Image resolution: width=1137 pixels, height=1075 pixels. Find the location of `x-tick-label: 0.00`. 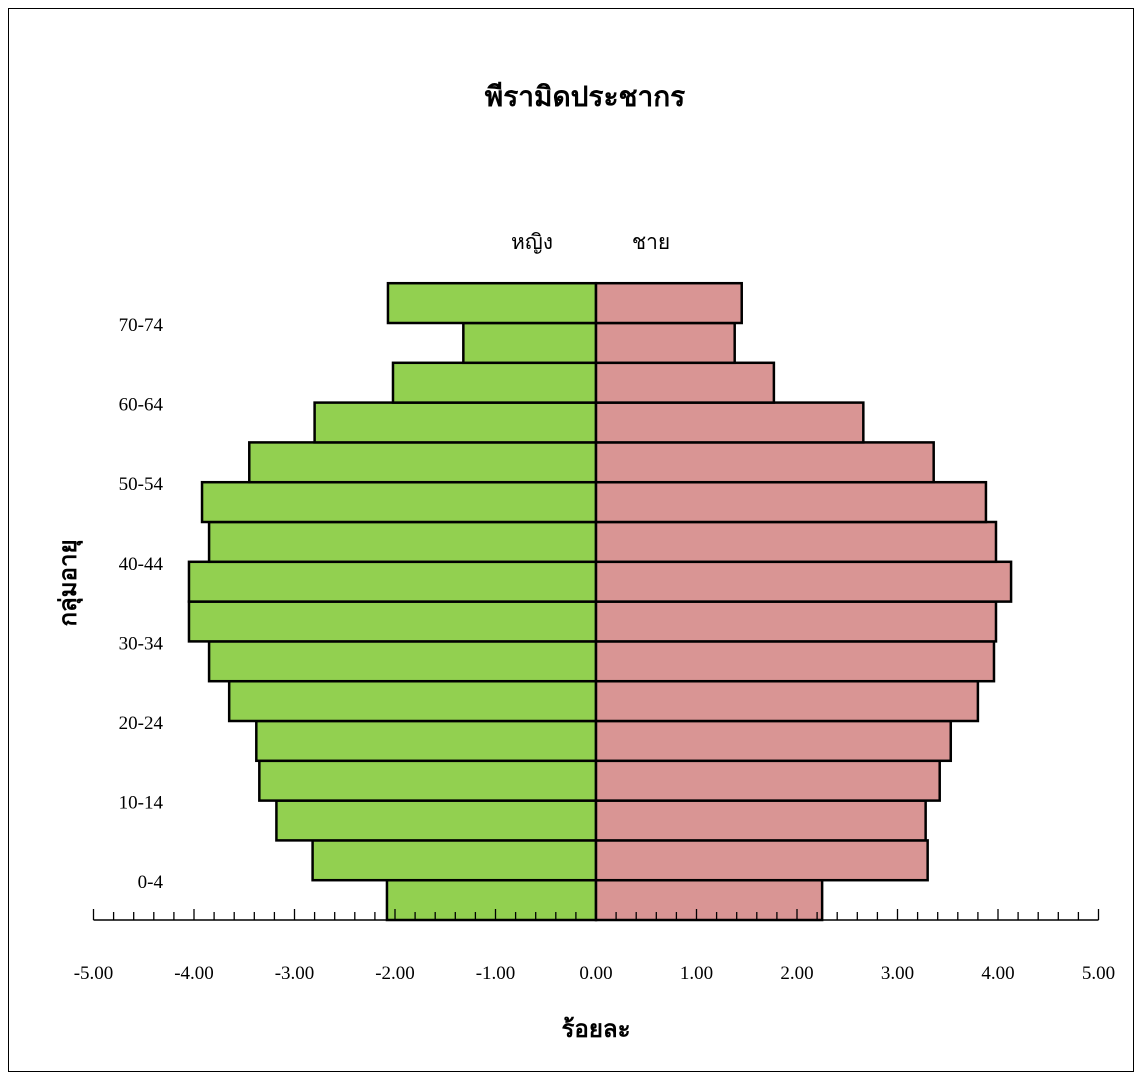

x-tick-label: 0.00 is located at coordinates (595, 973).